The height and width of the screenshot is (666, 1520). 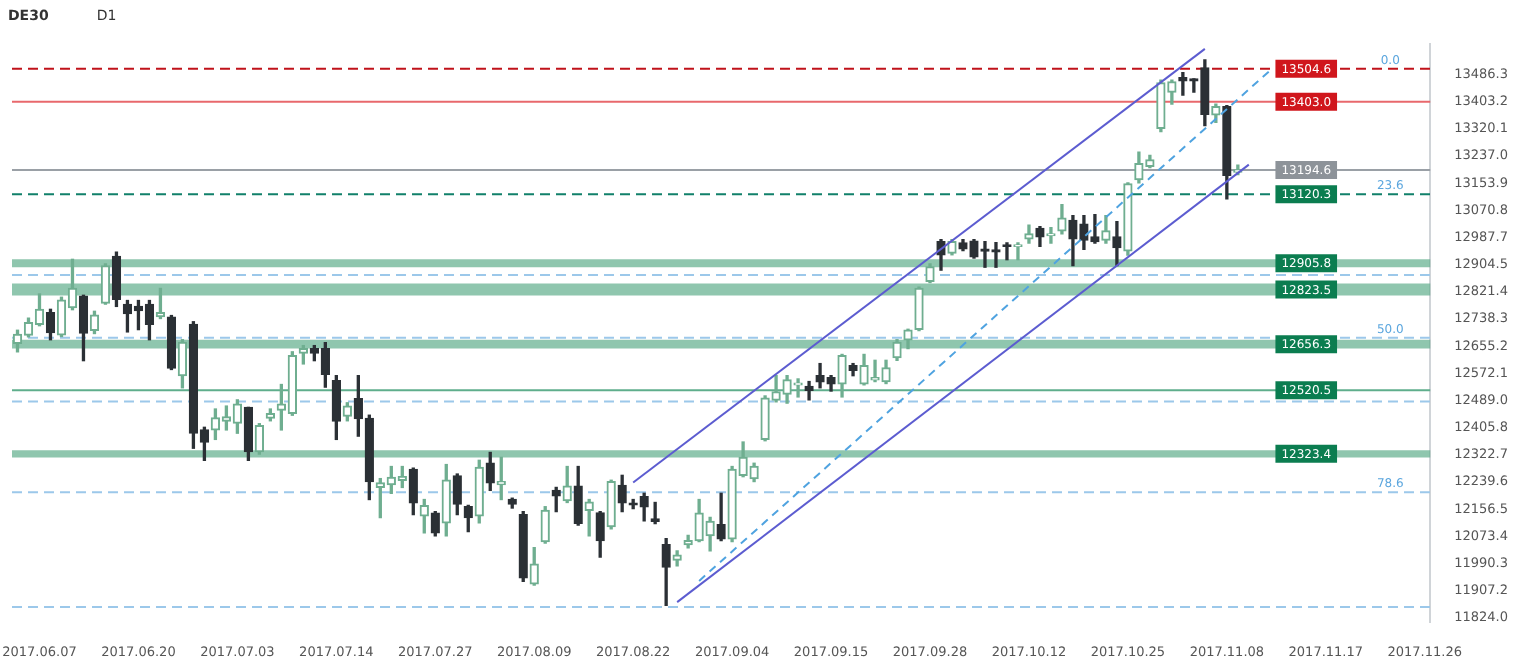 I want to click on candlestick, so click(x=655, y=513).